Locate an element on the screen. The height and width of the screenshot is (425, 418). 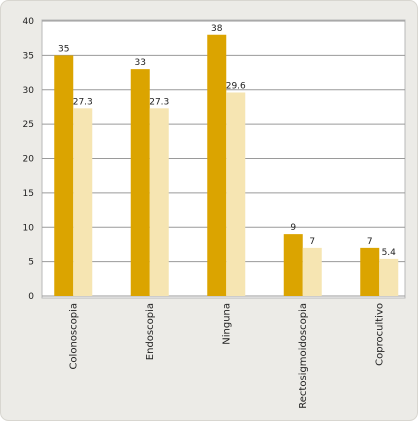
value-label: 33 is located at coordinates (140, 63).